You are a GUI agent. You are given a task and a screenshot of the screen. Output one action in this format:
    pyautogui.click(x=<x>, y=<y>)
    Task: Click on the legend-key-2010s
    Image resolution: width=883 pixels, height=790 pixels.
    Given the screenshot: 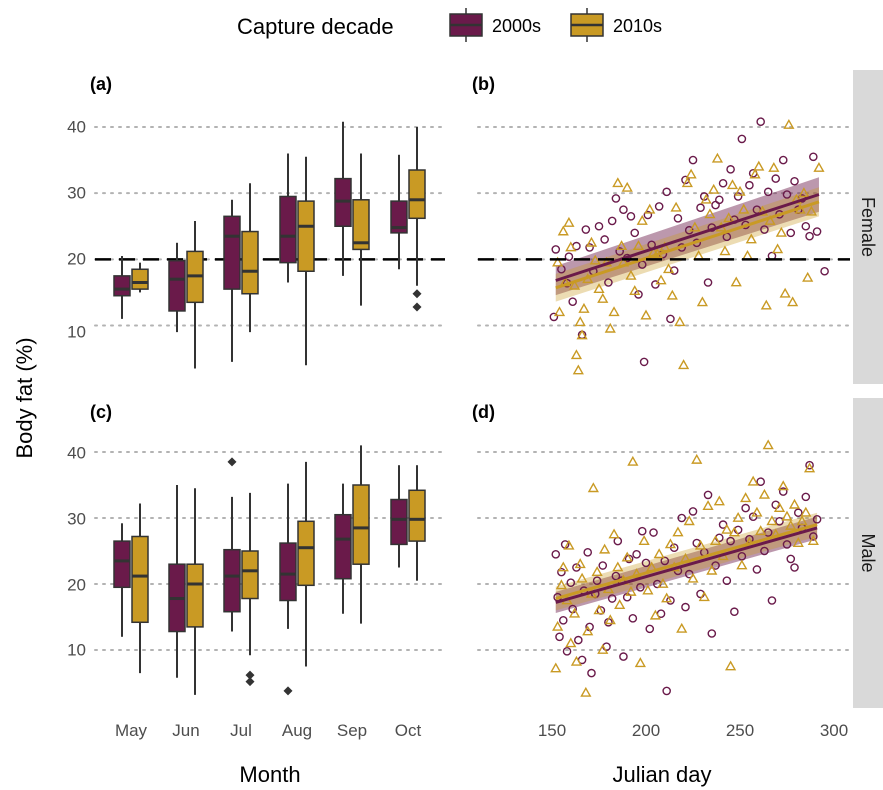 What is the action you would take?
    pyautogui.click(x=587, y=25)
    